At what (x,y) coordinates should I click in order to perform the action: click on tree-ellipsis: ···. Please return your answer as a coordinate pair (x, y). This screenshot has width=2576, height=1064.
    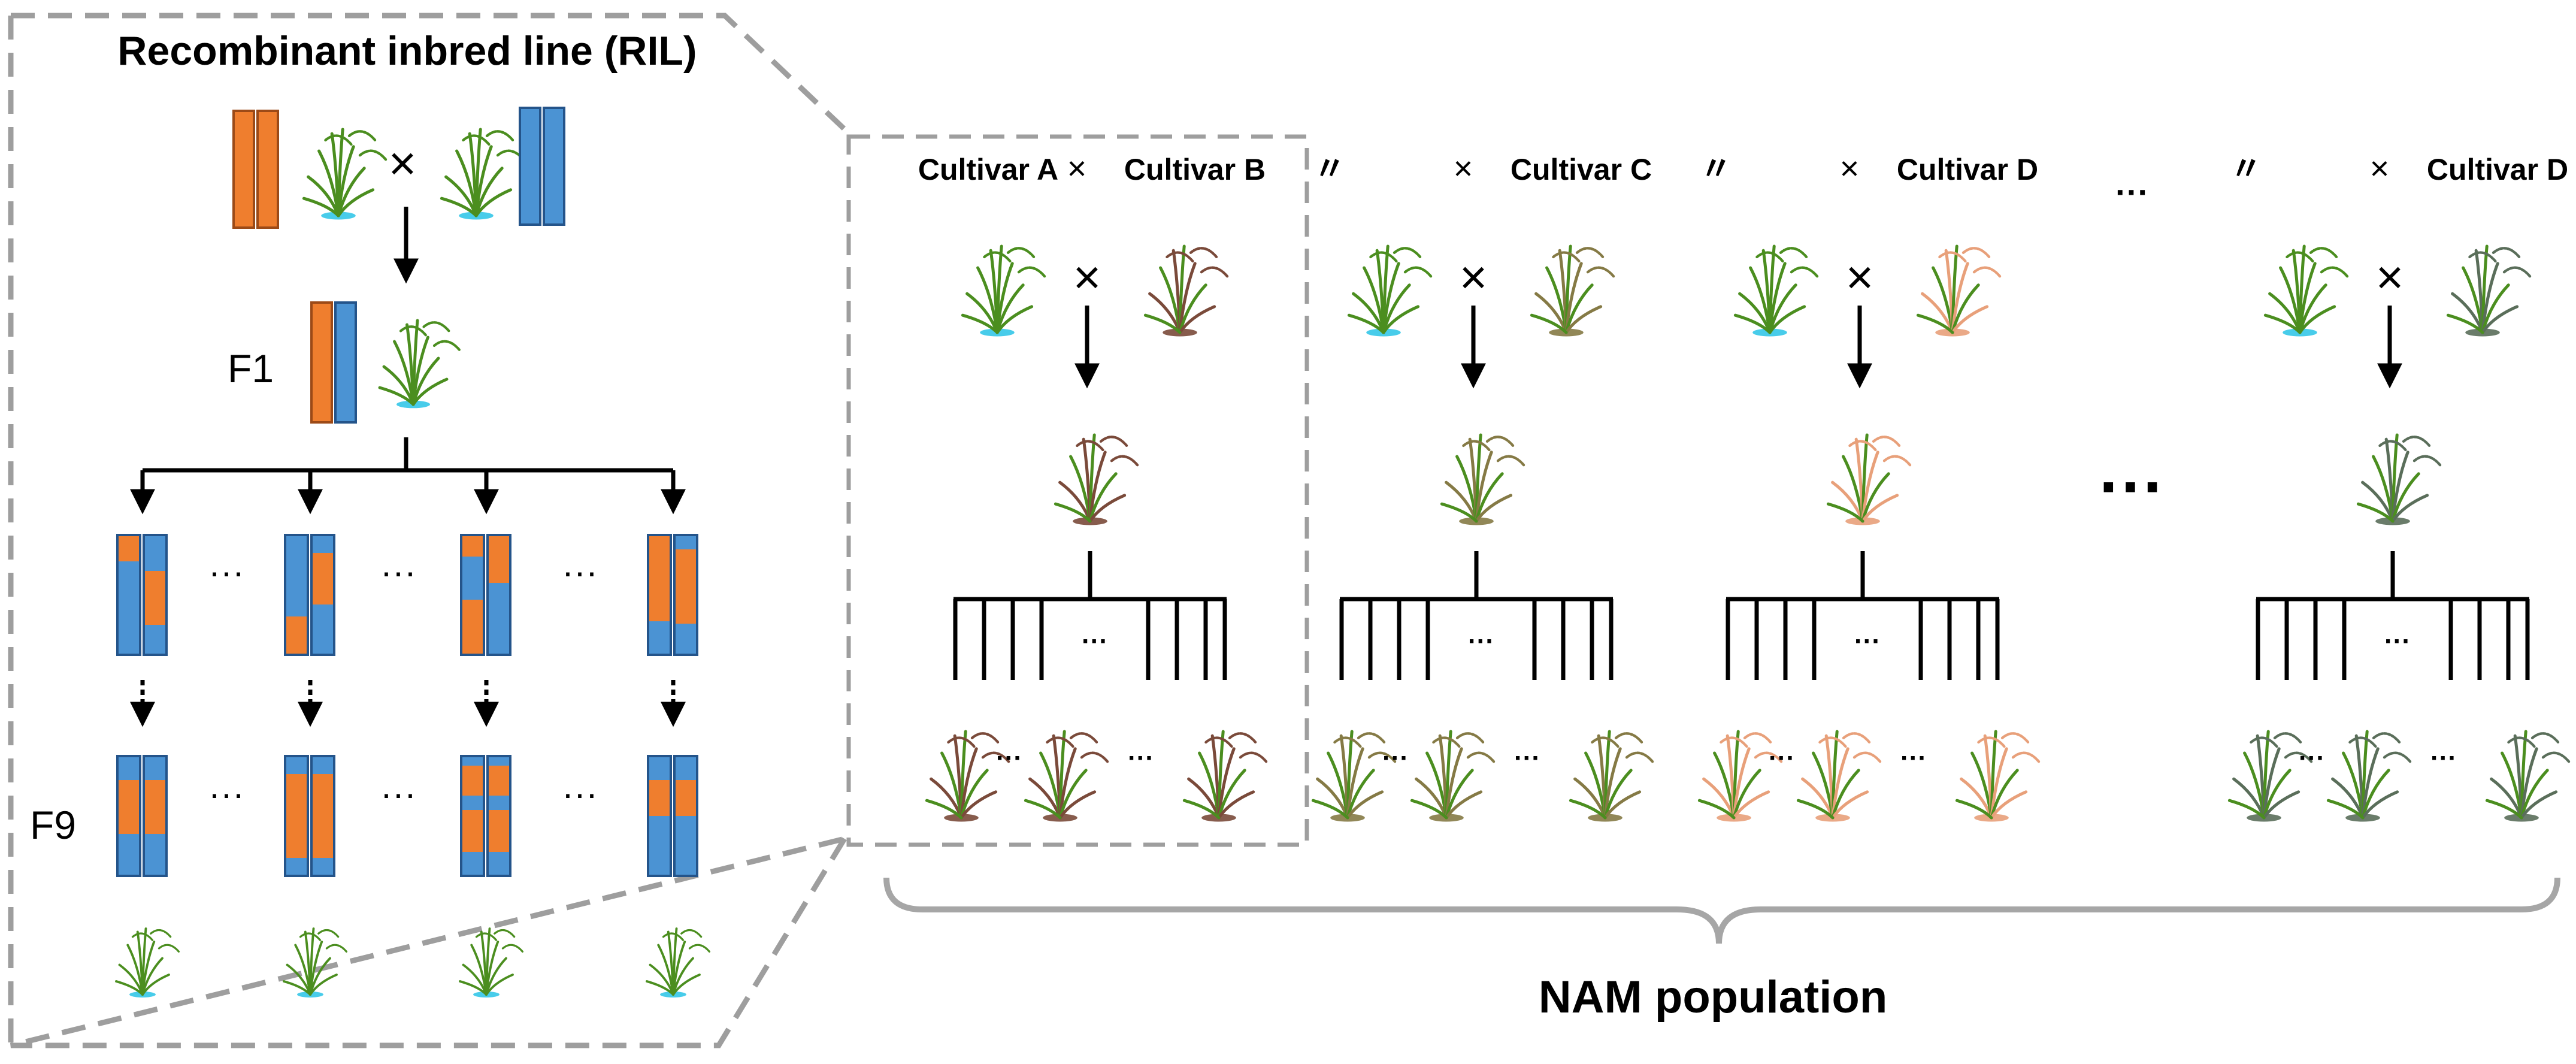
    Looking at the image, I should click on (1095, 641).